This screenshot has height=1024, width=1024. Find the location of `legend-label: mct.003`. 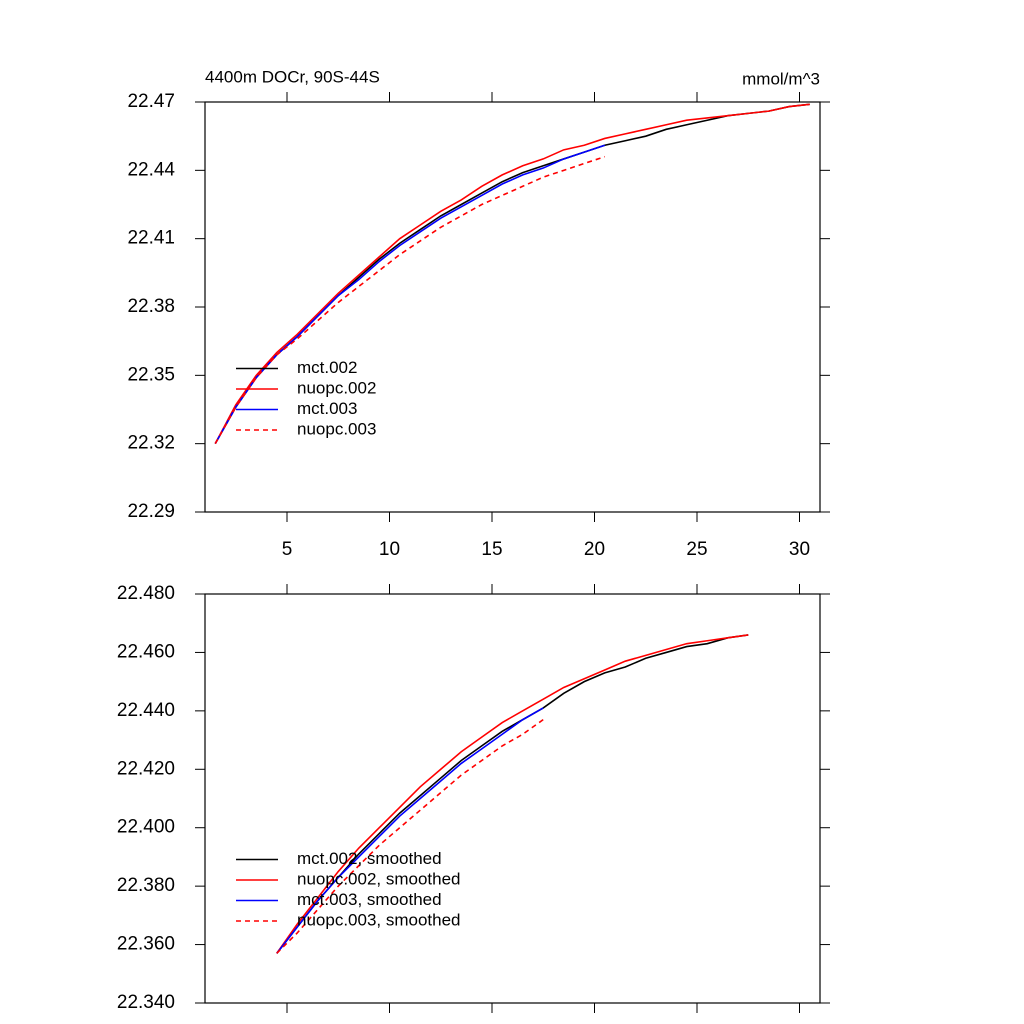

legend-label: mct.003 is located at coordinates (327, 408).